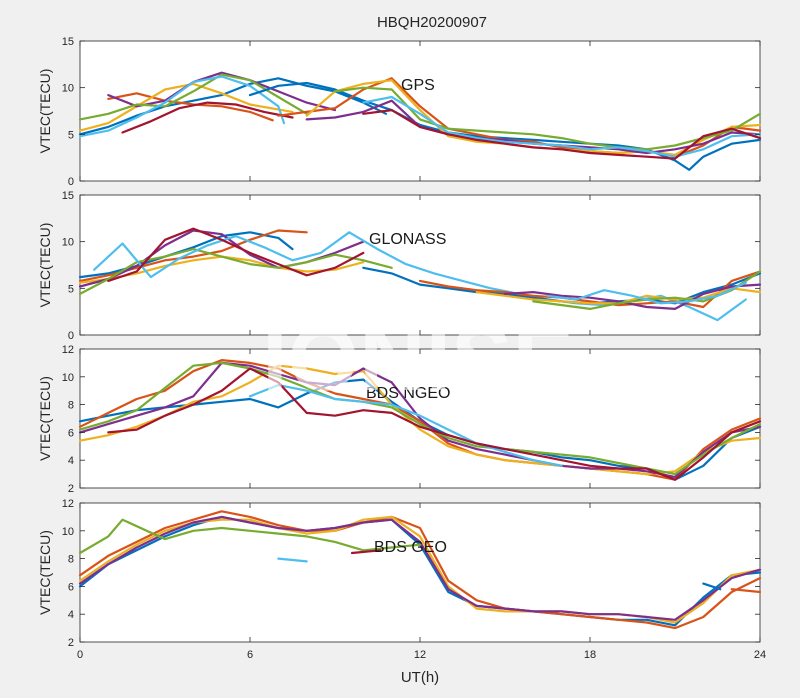 The height and width of the screenshot is (698, 800). What do you see at coordinates (408, 393) in the screenshot?
I see `panel-annotation: BDS NGEO` at bounding box center [408, 393].